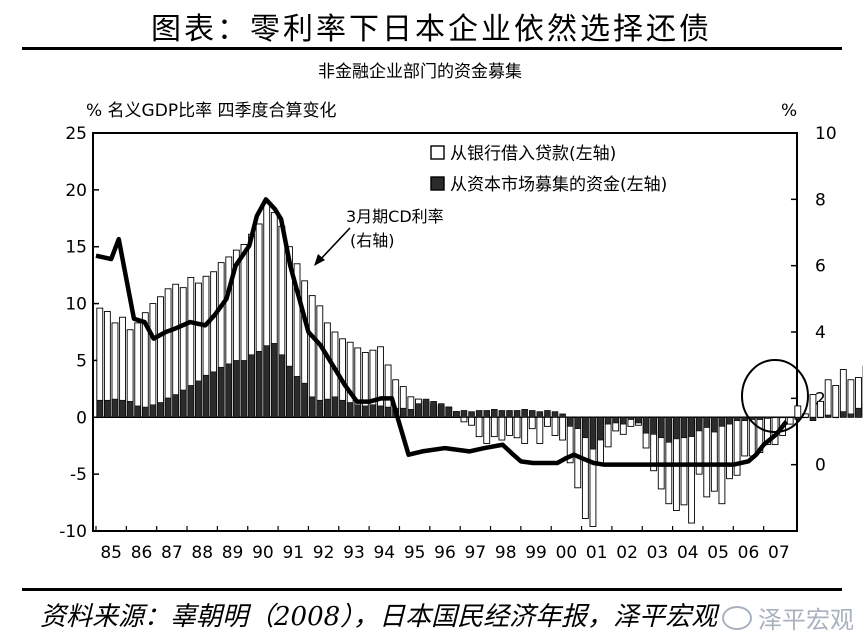 The image size is (863, 641). What do you see at coordinates (211, 111) in the screenshot?
I see `left-axis-label: % 名义GDP比率 四季度合算变化` at bounding box center [211, 111].